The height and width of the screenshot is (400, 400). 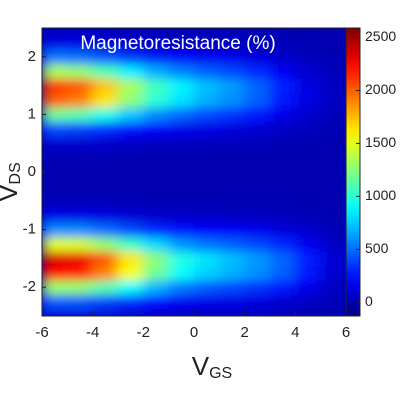 I want to click on y-tick-label: 0, so click(x=32, y=171).